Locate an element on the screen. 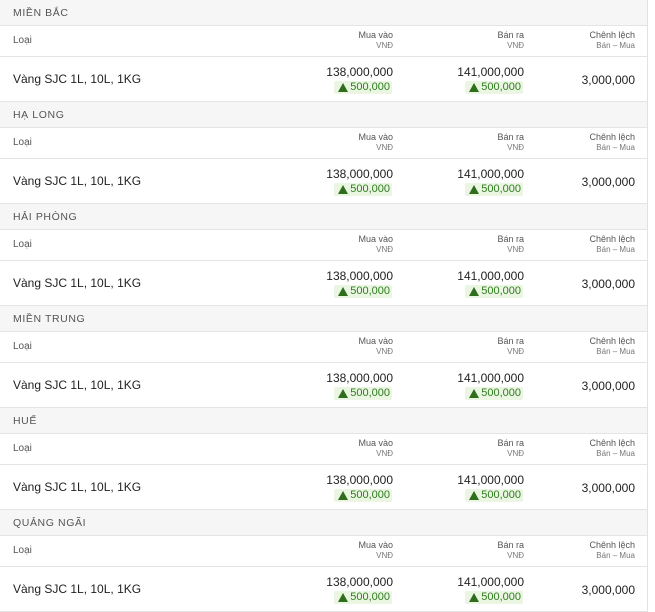  region-header: HUẾ is located at coordinates (323, 421).